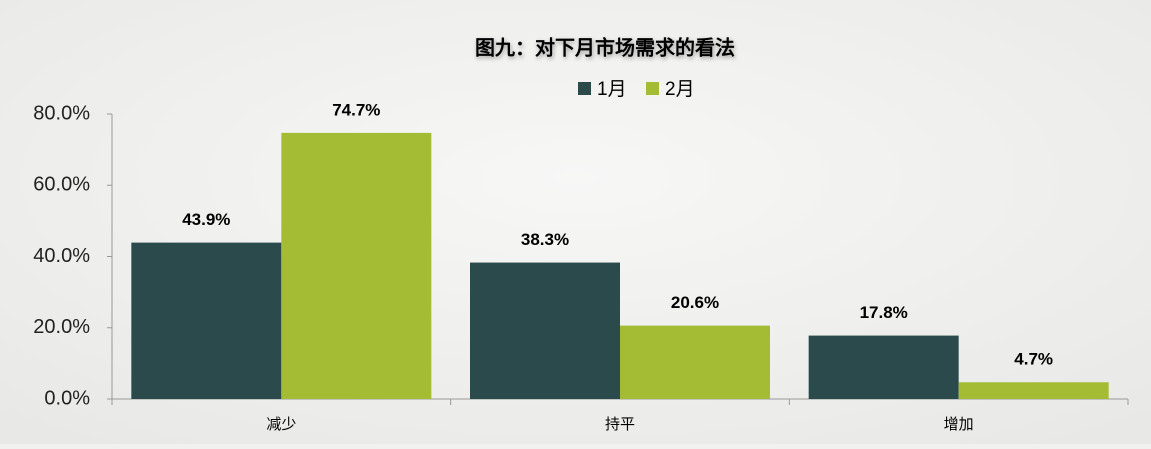 This screenshot has width=1151, height=449. What do you see at coordinates (356, 109) in the screenshot?
I see `value-label: 74.7%` at bounding box center [356, 109].